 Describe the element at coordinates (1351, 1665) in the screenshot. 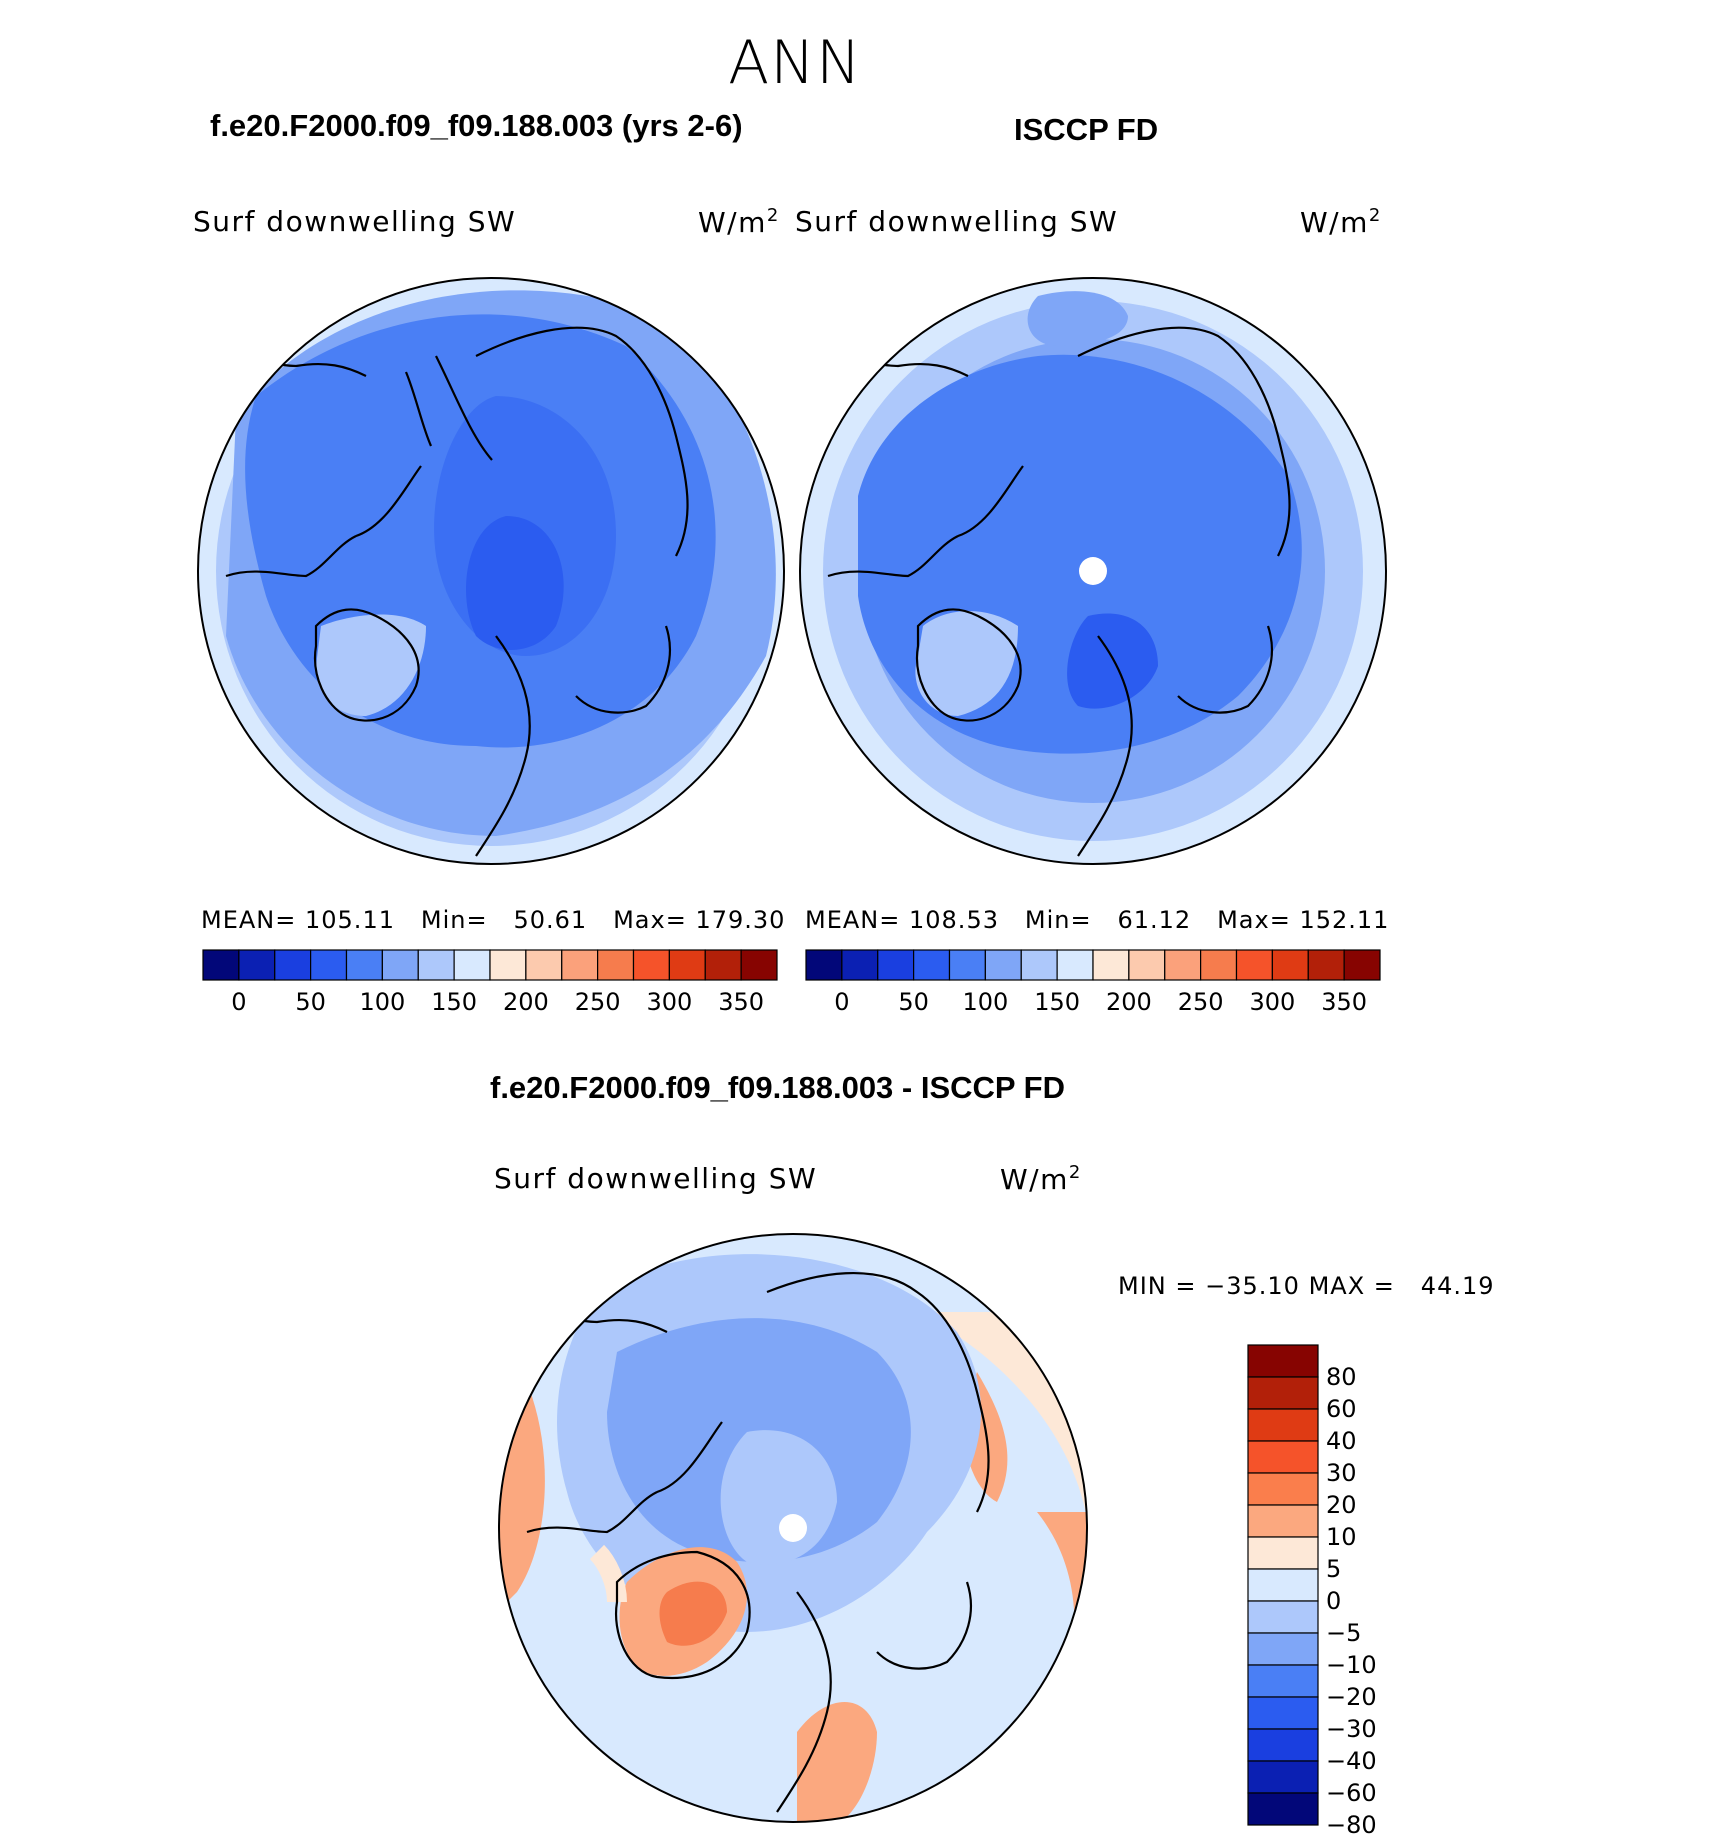

I see `colorbar-tick-label: −10` at that location.